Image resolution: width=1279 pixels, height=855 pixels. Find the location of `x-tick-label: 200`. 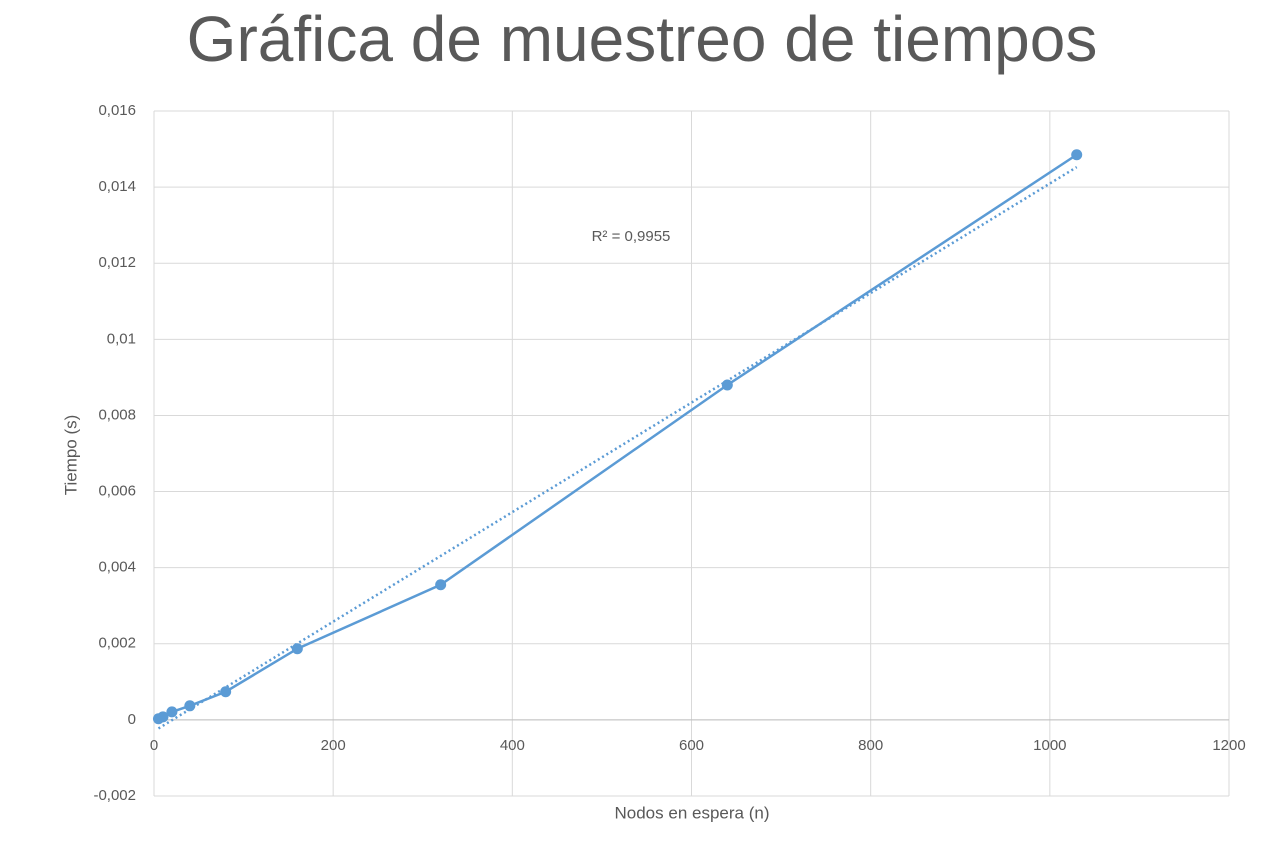

x-tick-label: 200 is located at coordinates (333, 745).